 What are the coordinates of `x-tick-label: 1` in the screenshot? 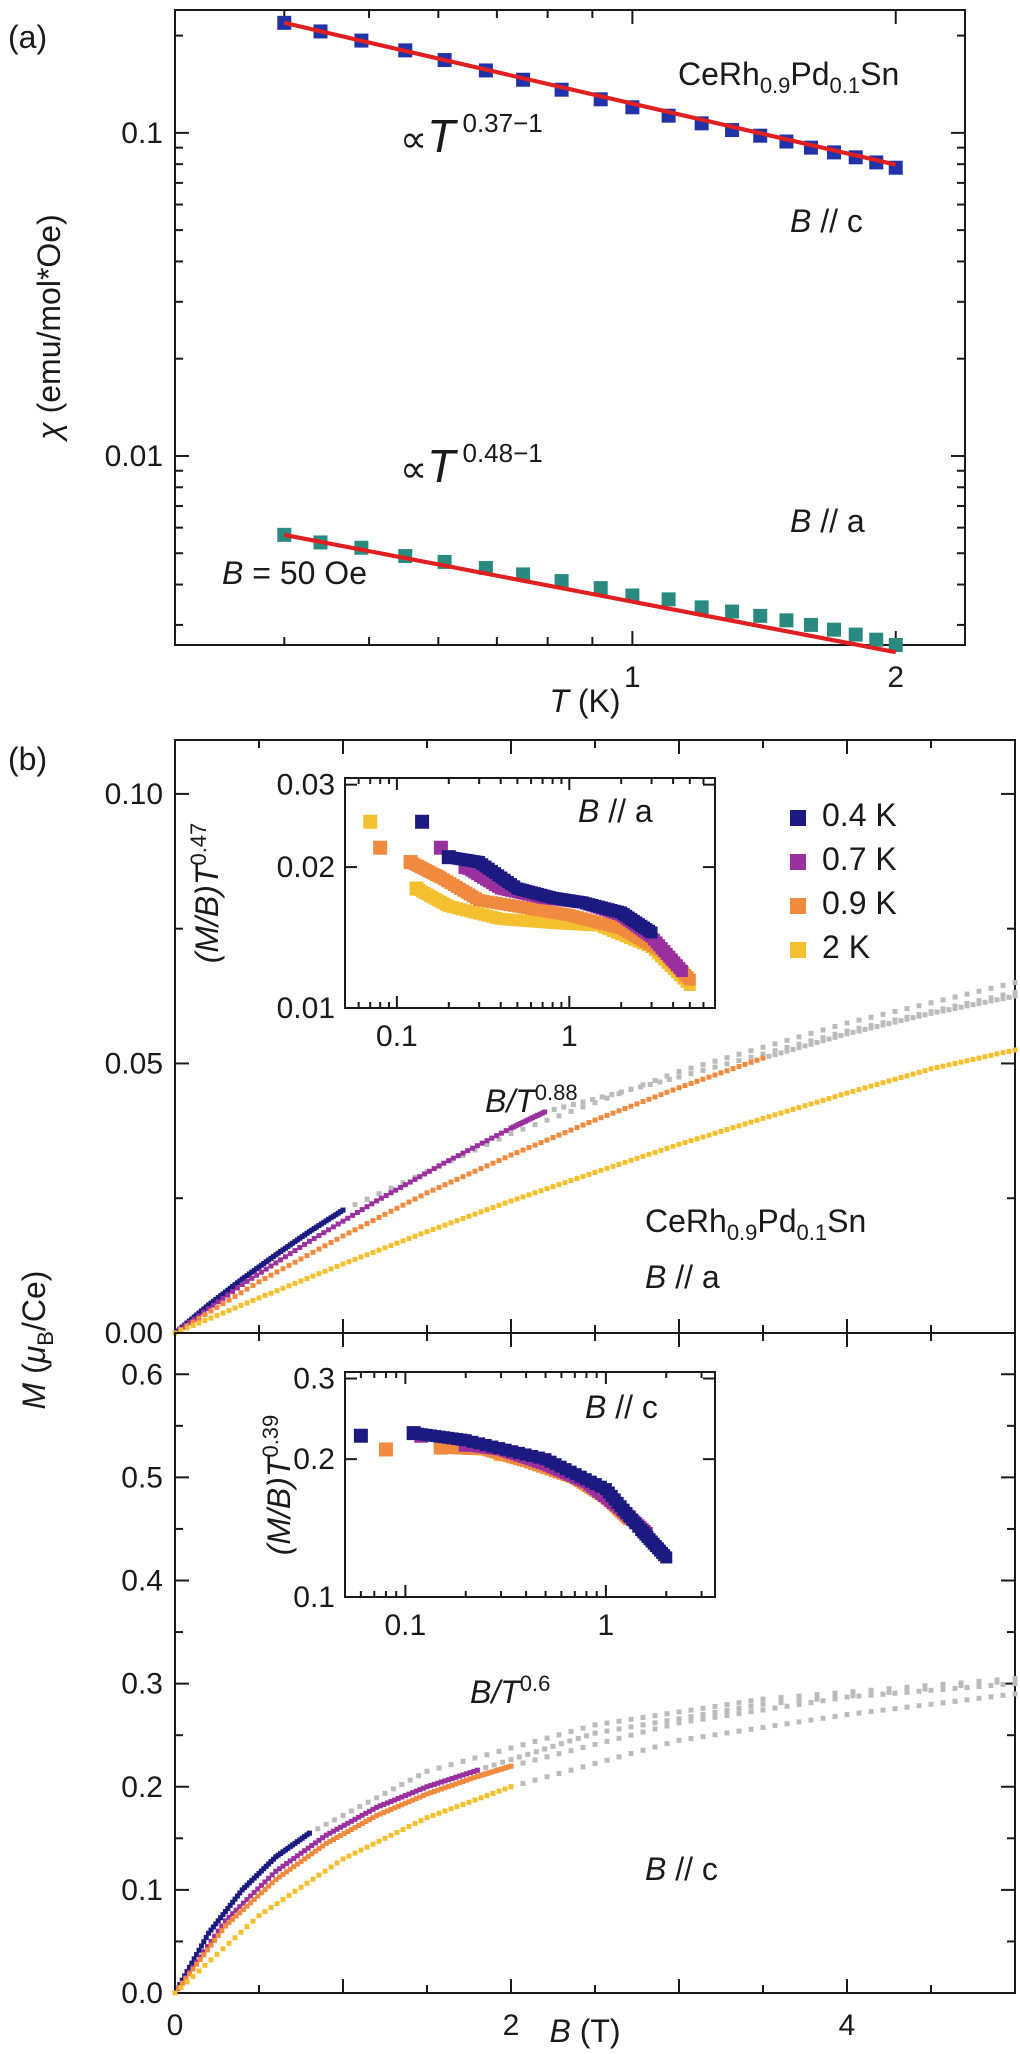 It's located at (569, 1036).